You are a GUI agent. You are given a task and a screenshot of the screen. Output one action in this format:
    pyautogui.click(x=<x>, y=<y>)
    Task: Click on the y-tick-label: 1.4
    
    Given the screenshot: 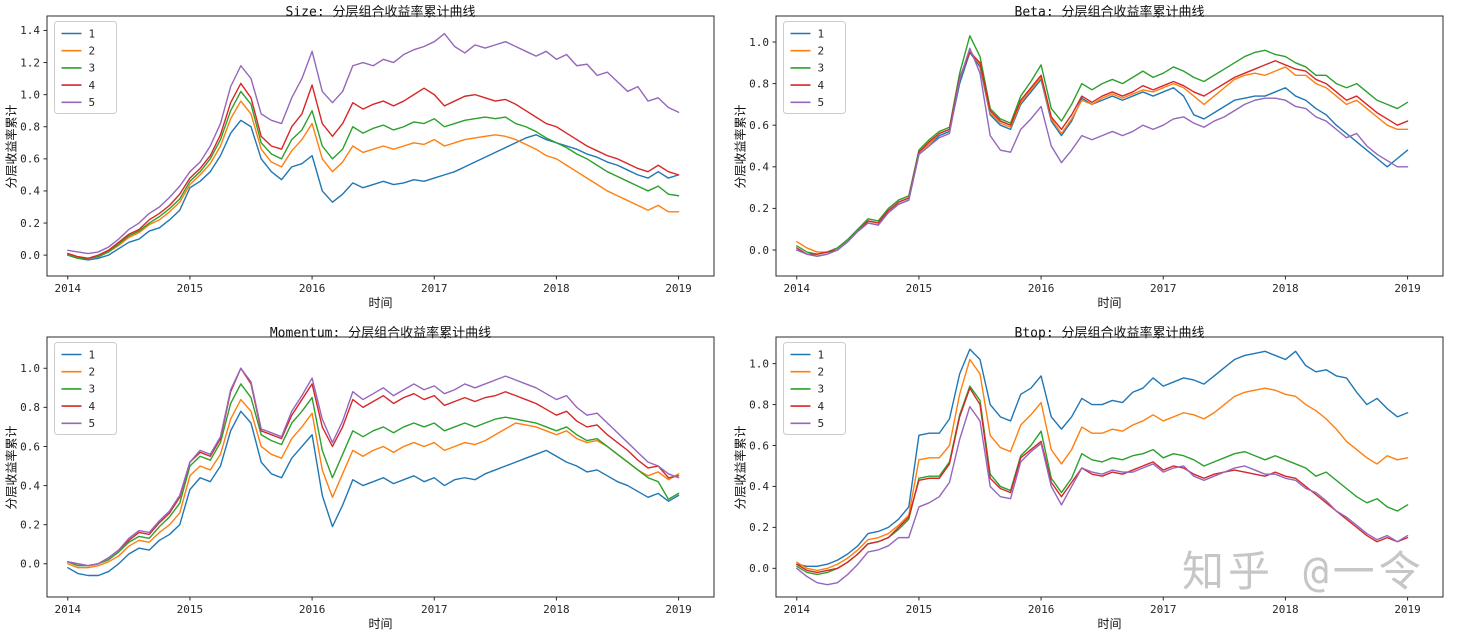 What is the action you would take?
    pyautogui.click(x=30, y=30)
    